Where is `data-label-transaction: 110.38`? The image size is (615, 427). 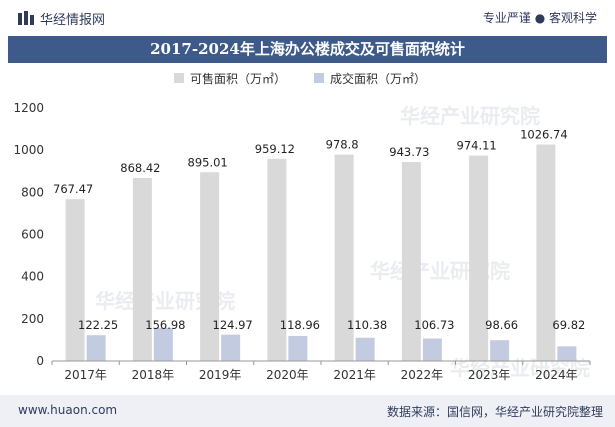
data-label-transaction: 110.38 is located at coordinates (367, 325).